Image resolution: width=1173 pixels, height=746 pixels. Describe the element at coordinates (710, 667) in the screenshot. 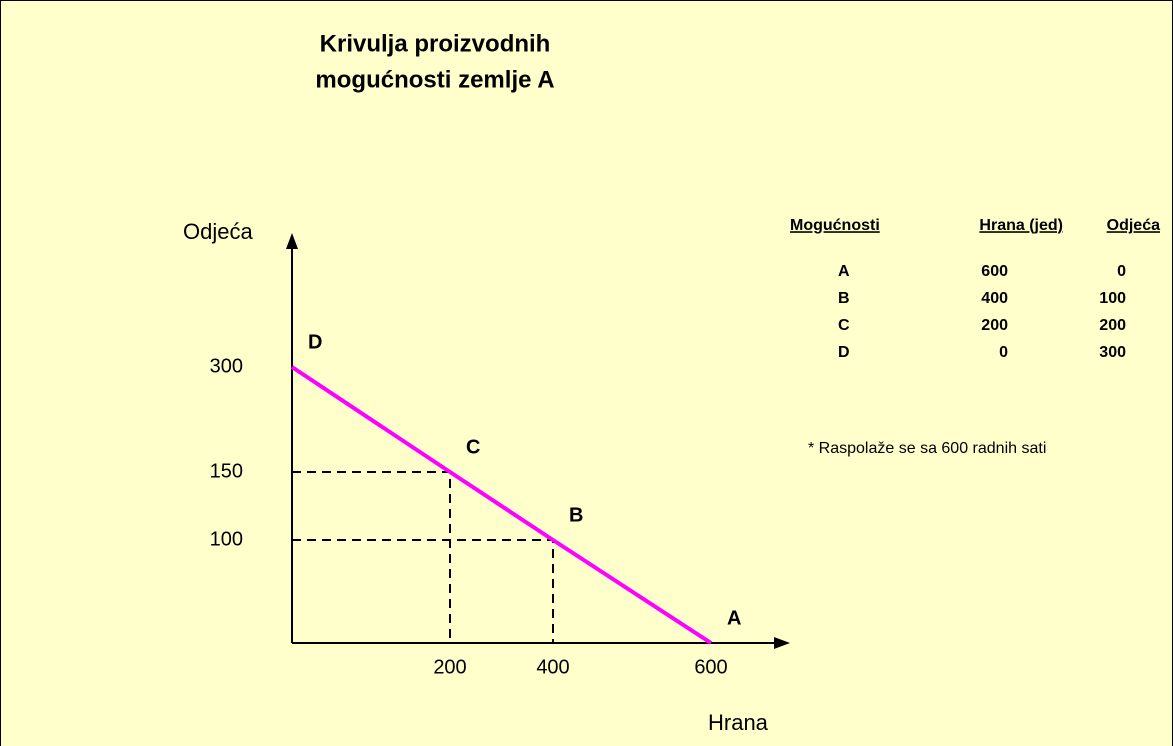

I see `x-tick-label: 600` at that location.